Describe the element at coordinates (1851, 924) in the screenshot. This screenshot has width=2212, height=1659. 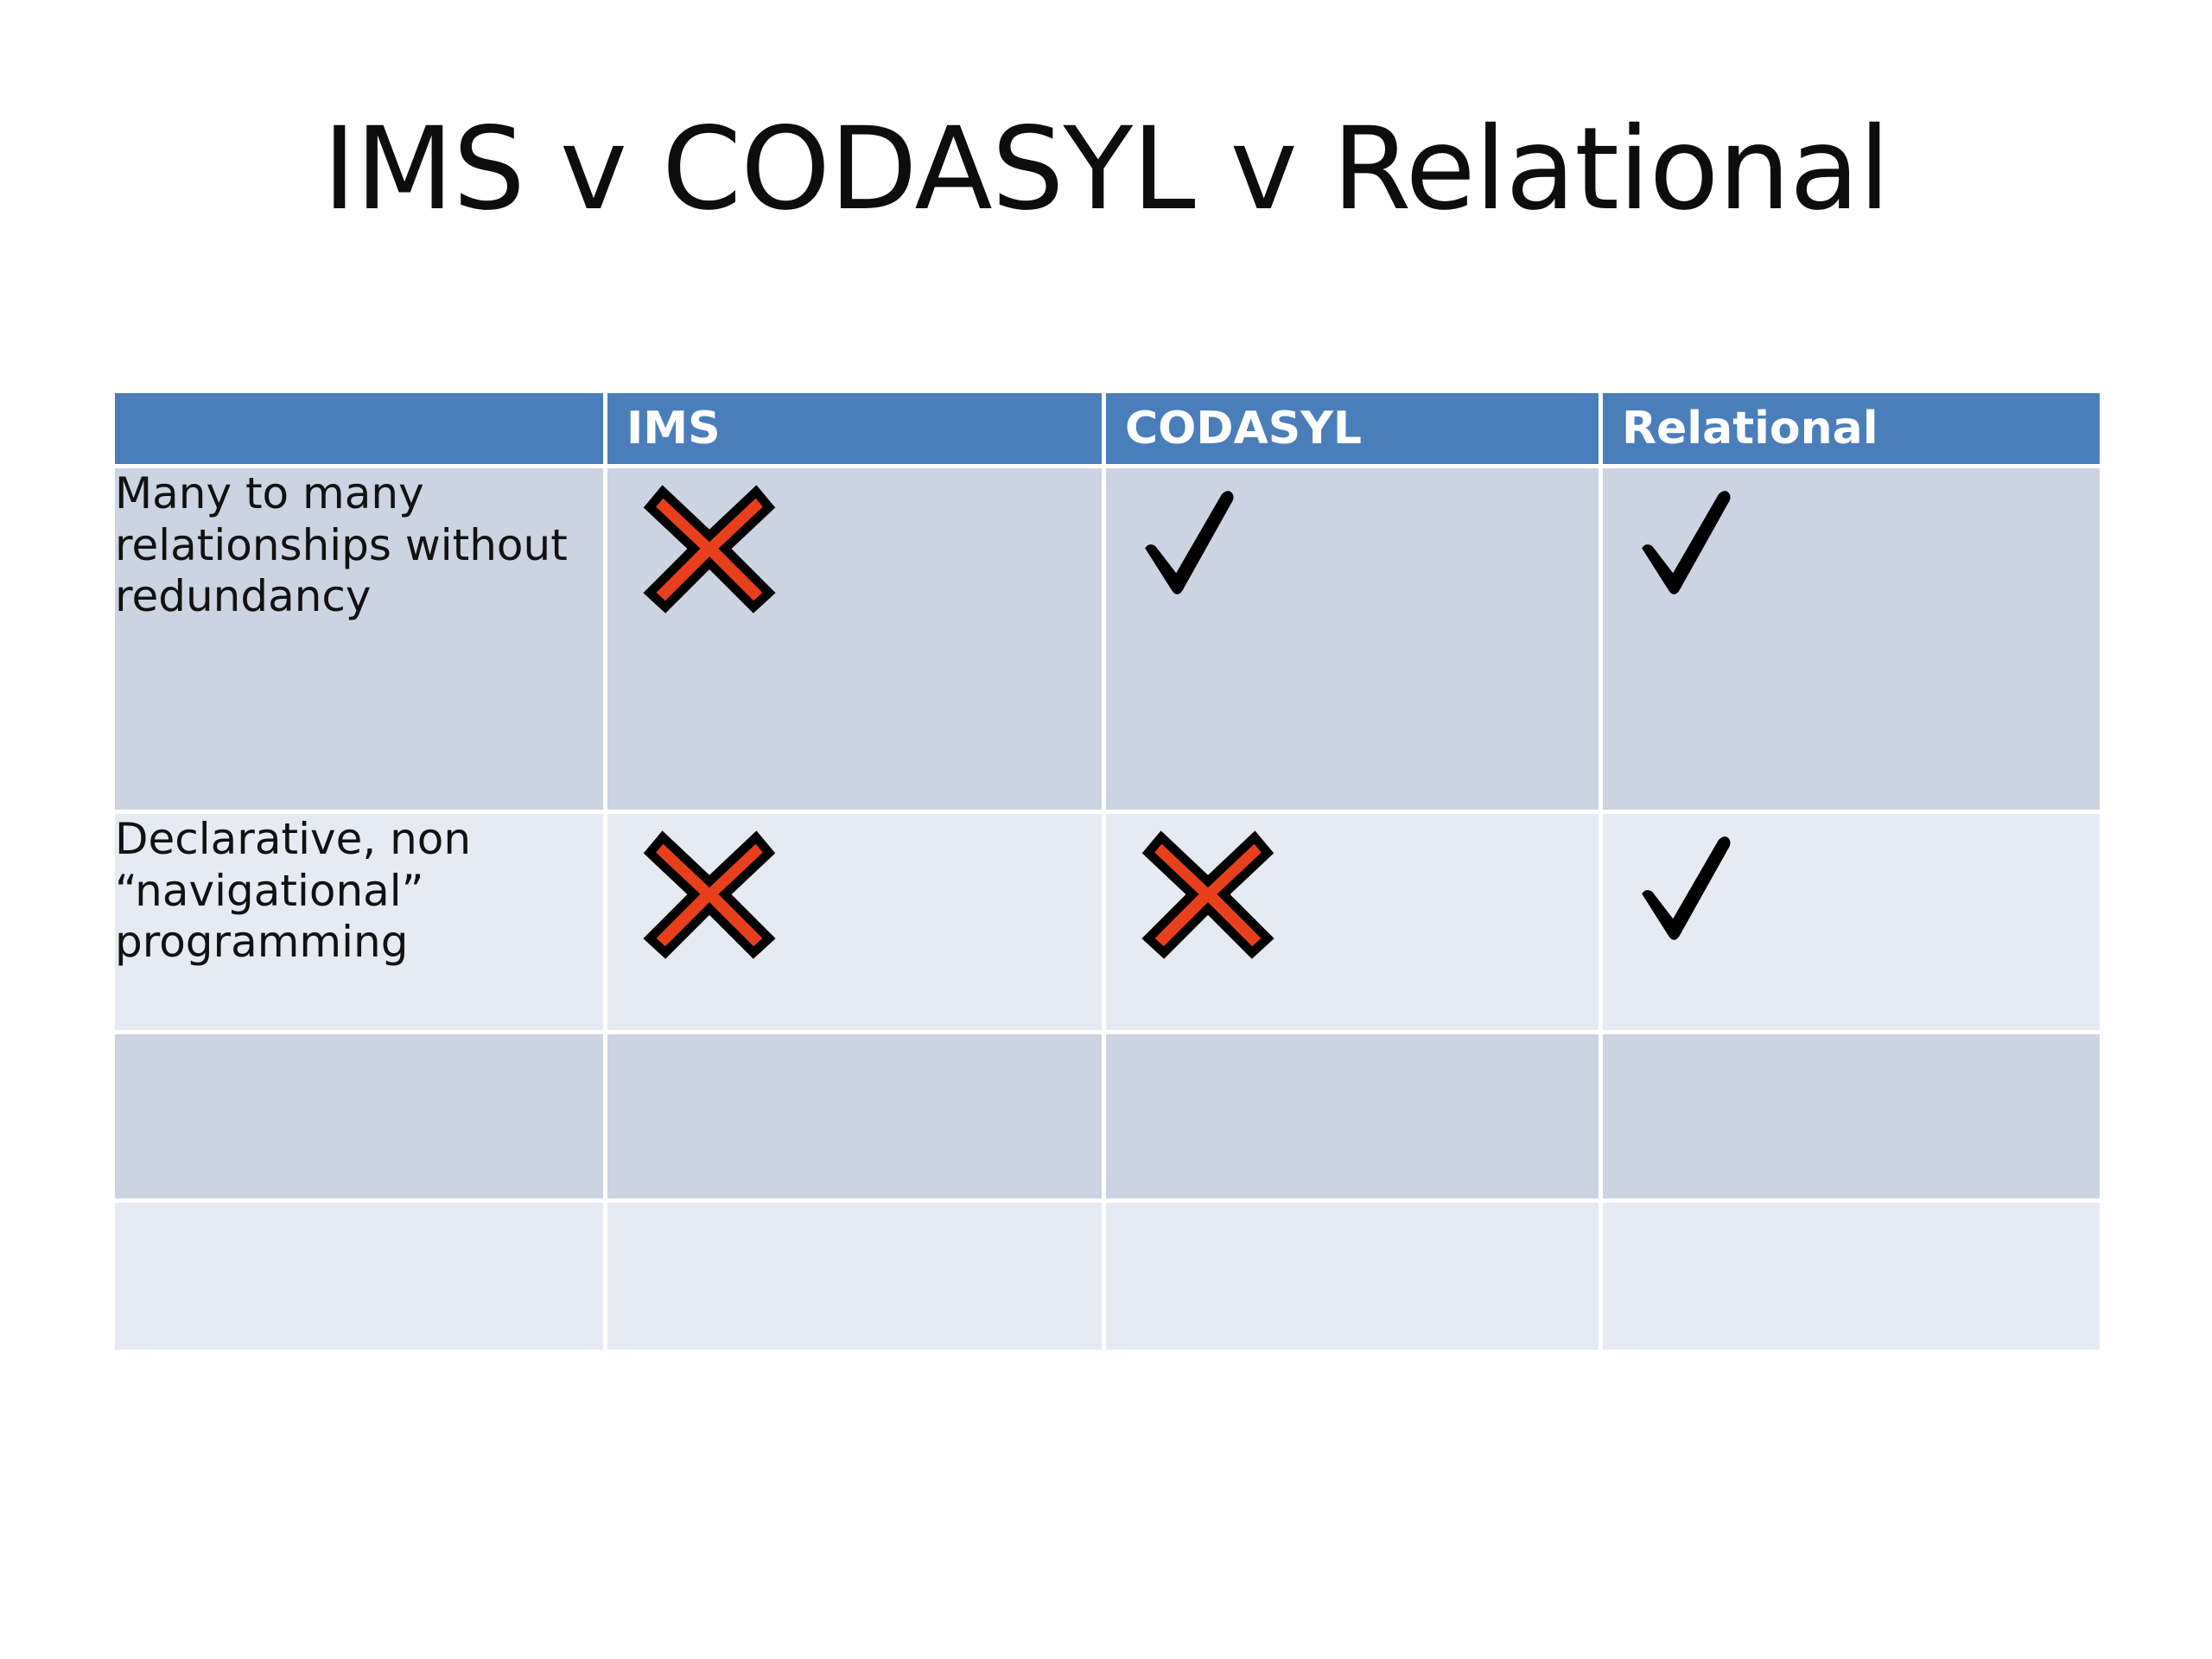
I see `cell-relational-declarative` at that location.